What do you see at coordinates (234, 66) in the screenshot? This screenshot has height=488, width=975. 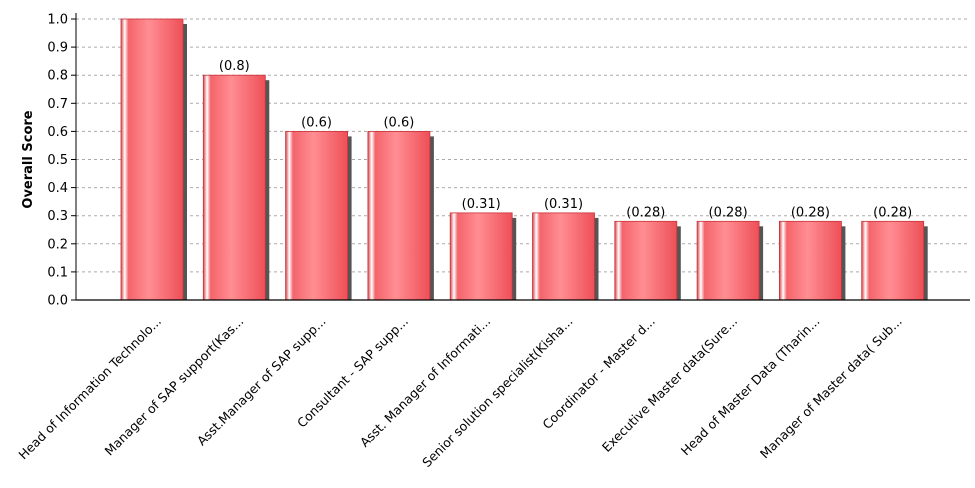 I see `data-label: (0.8)` at bounding box center [234, 66].